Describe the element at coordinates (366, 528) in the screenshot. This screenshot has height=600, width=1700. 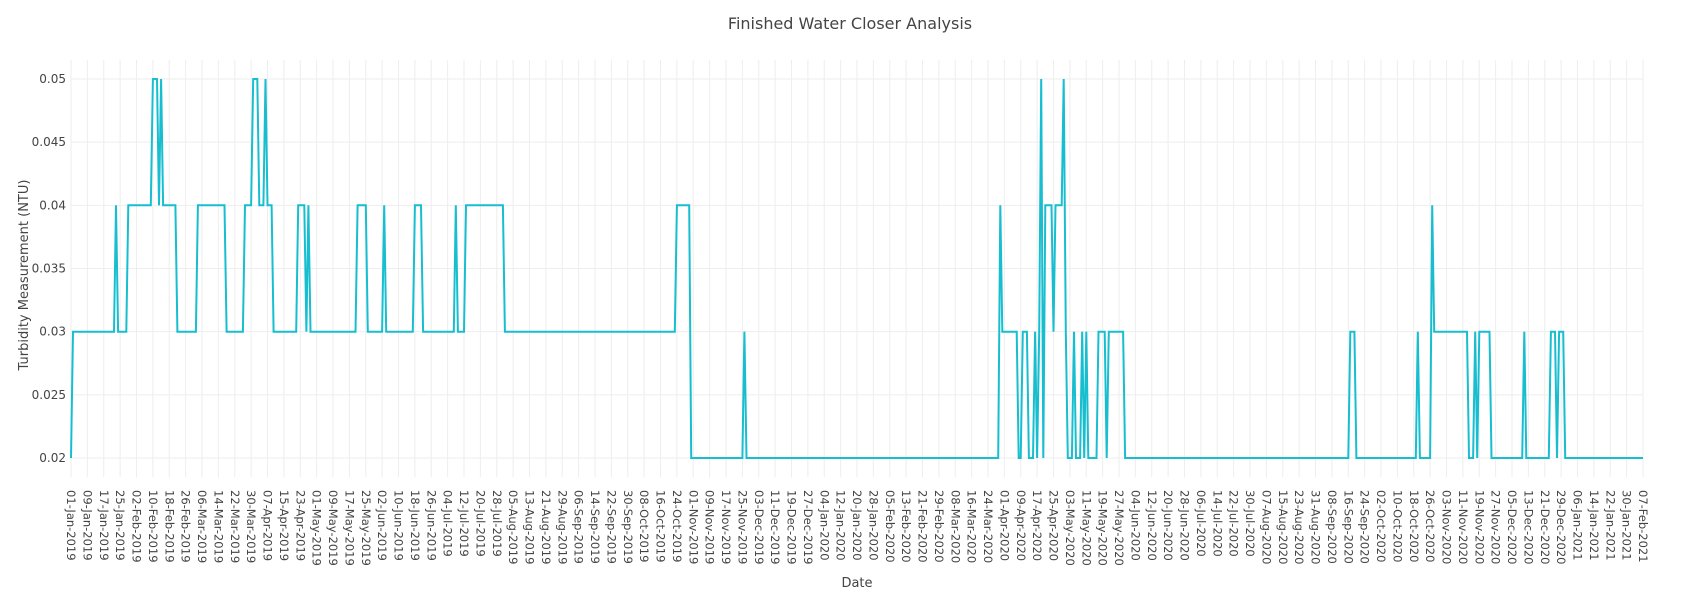
I see `x-tick-label: 25-May-2019` at that location.